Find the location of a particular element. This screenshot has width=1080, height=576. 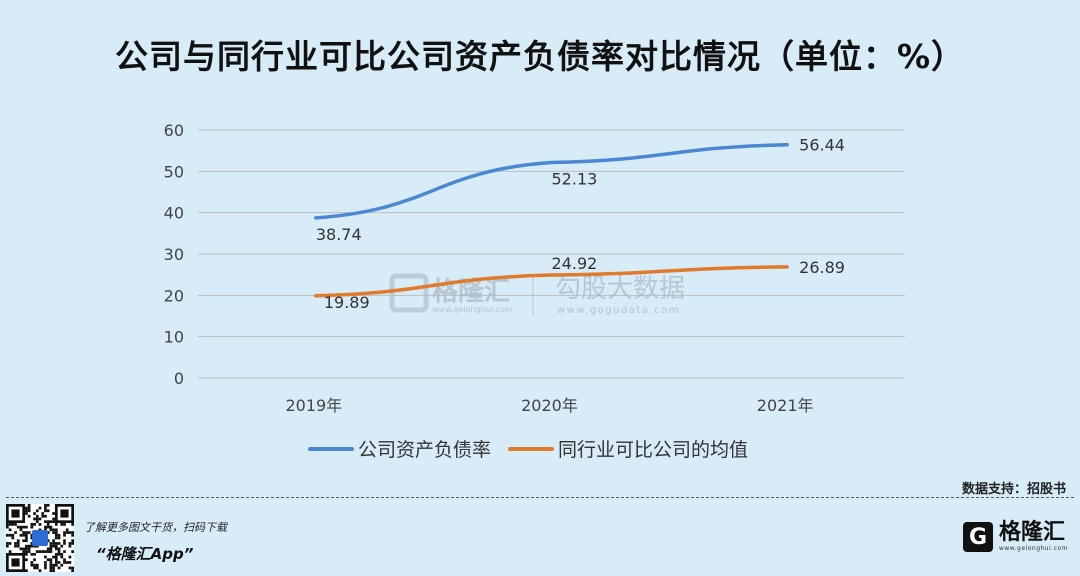

y-tick-label: 60 is located at coordinates (174, 130).